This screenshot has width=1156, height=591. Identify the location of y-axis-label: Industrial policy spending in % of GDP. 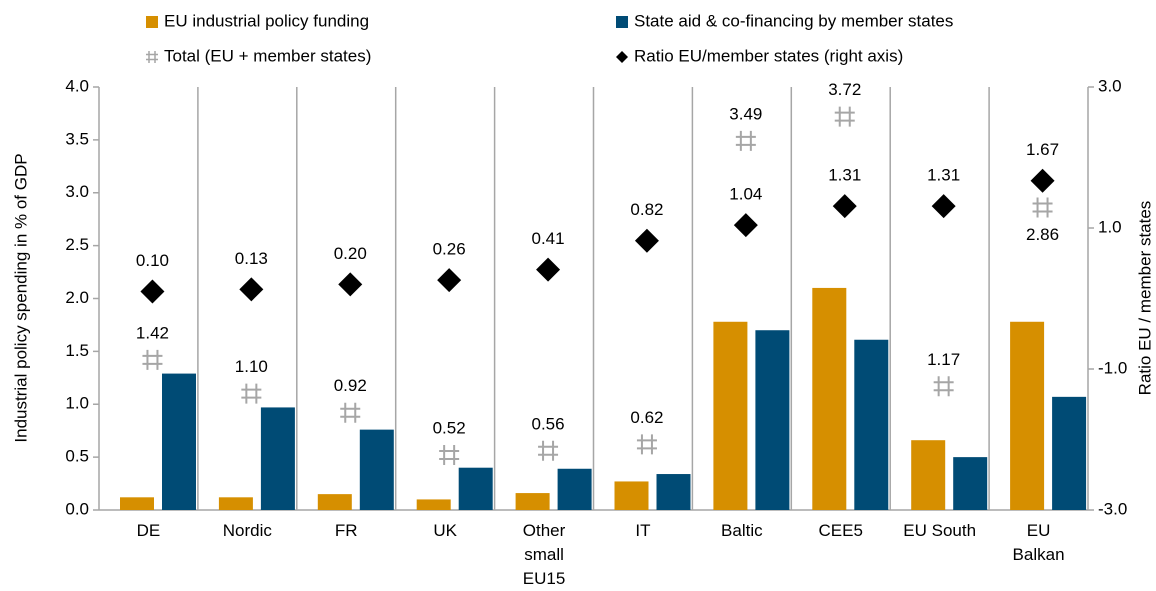
(20, 297).